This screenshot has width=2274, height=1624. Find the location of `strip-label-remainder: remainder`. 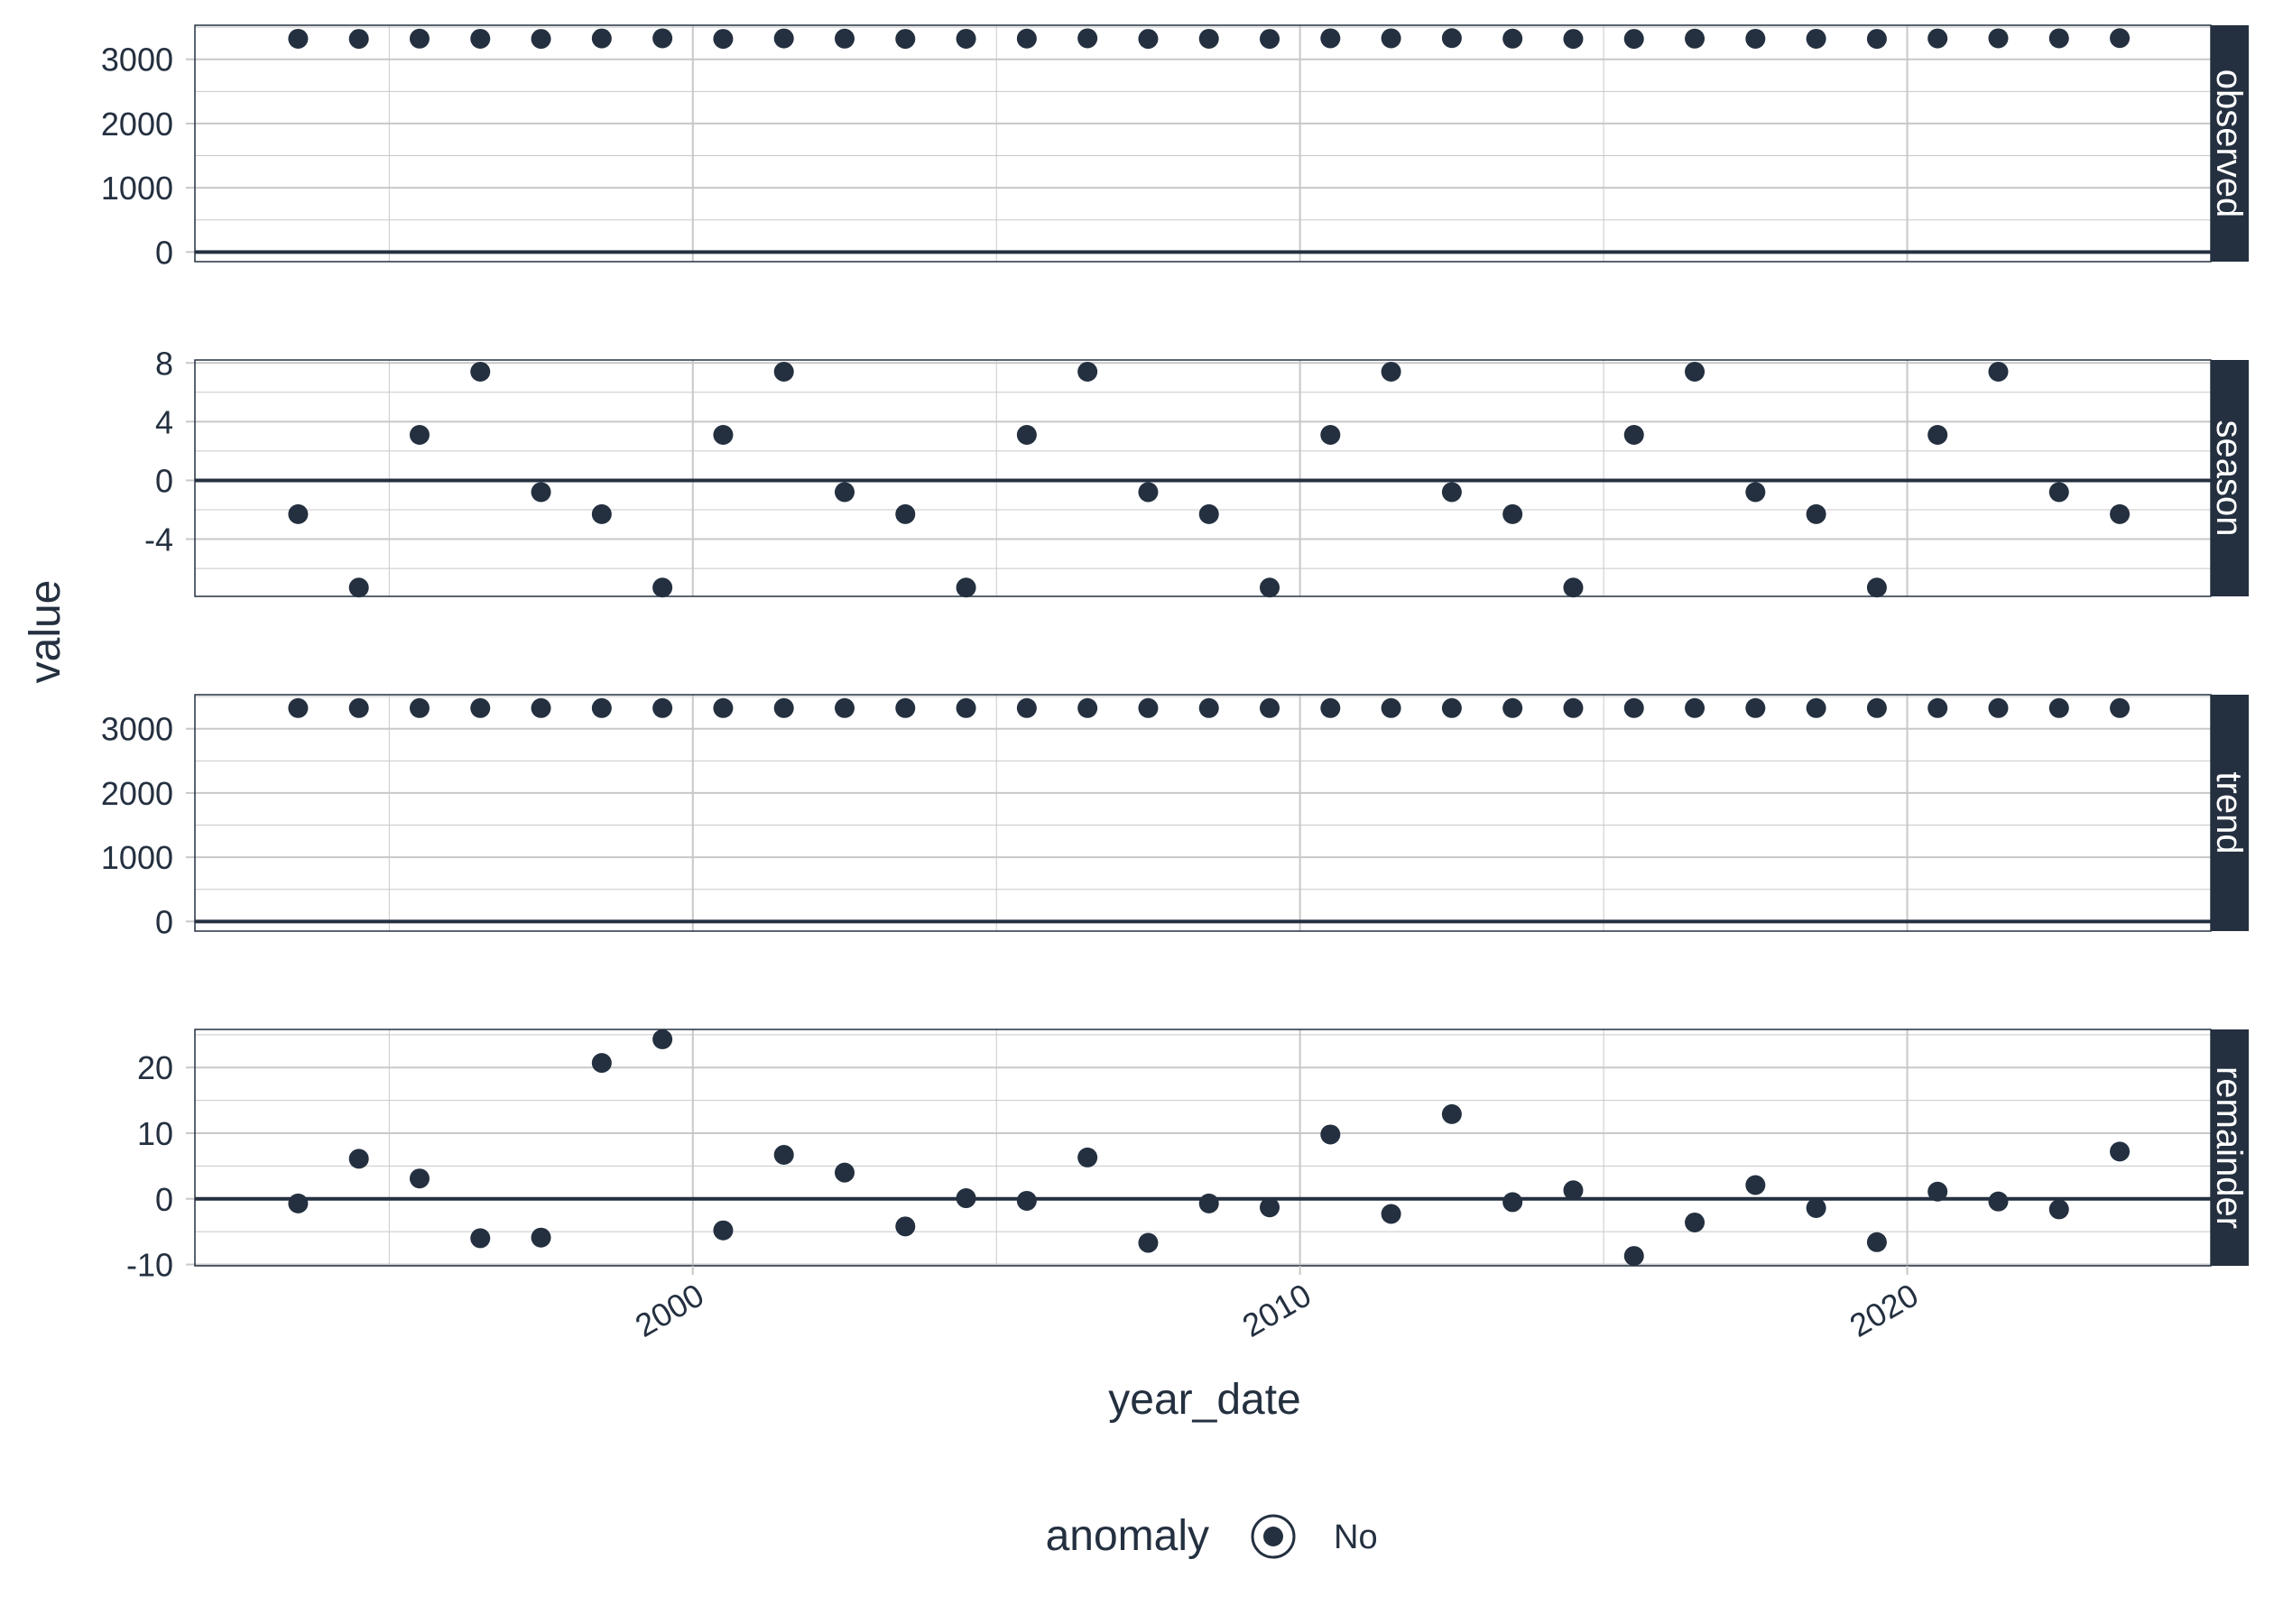

strip-label-remainder: remainder is located at coordinates (2229, 1148).